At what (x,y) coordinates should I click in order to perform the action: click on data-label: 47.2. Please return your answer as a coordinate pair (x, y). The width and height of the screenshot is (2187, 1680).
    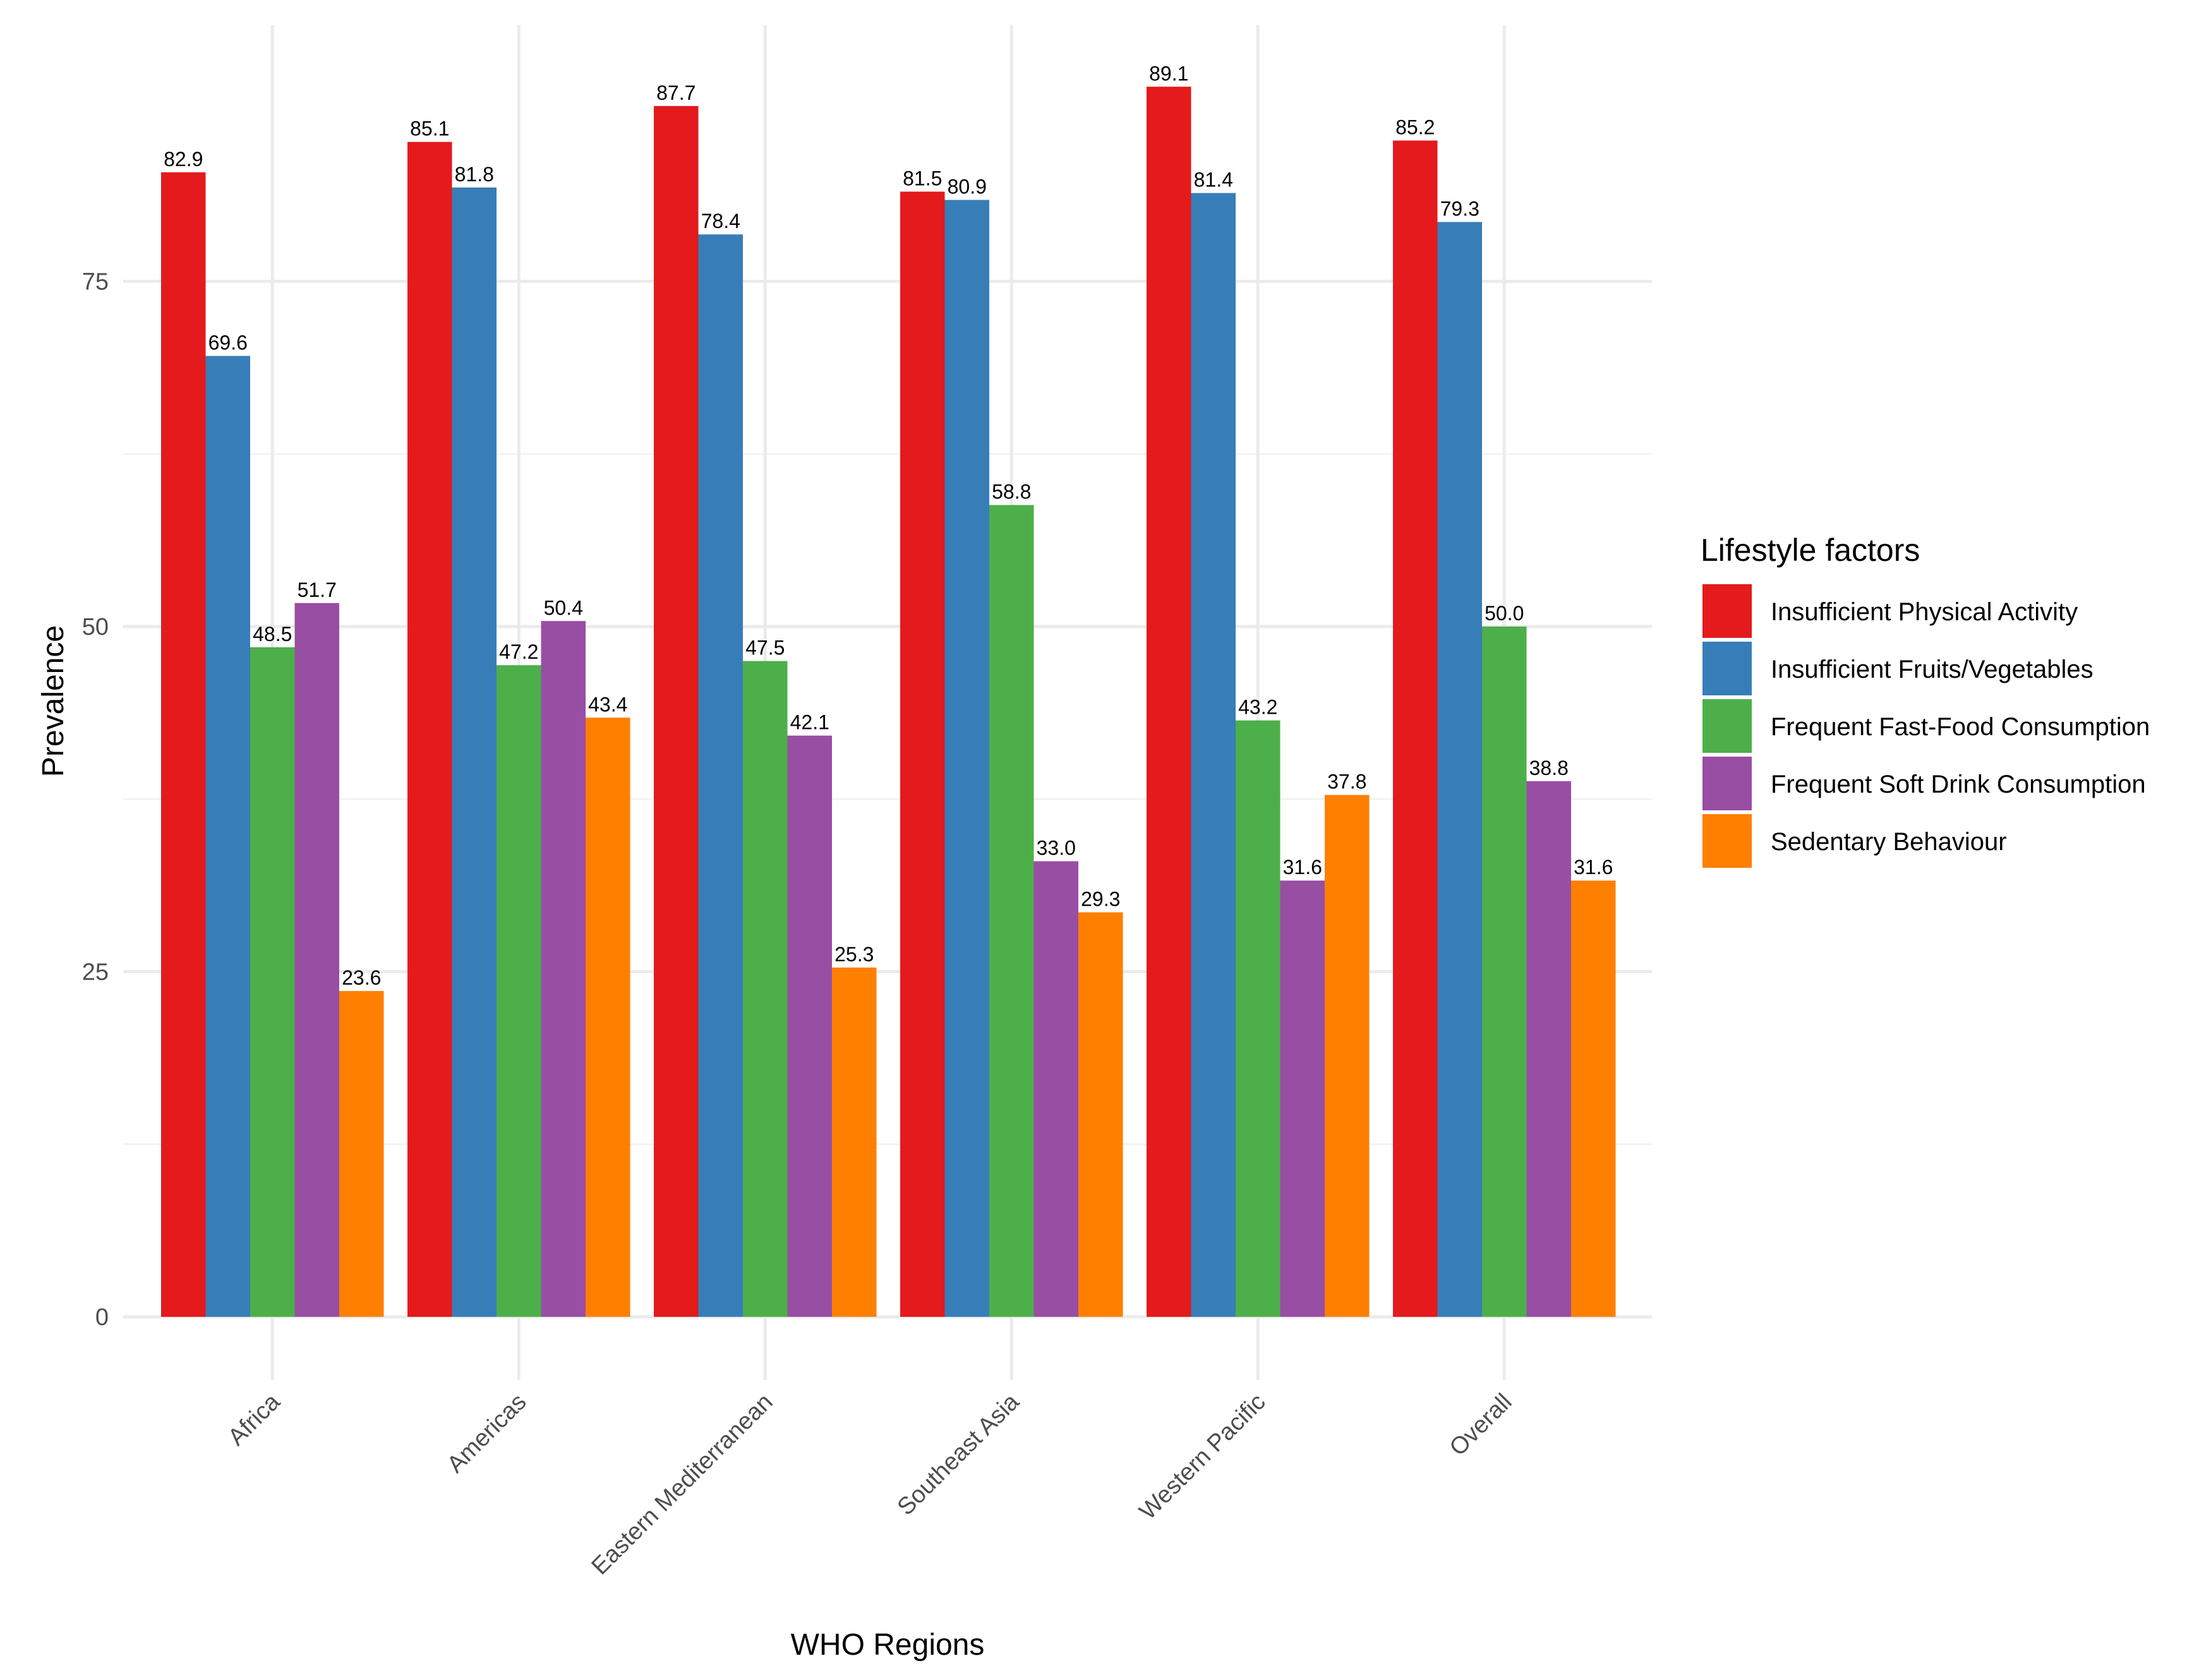
    Looking at the image, I should click on (518, 651).